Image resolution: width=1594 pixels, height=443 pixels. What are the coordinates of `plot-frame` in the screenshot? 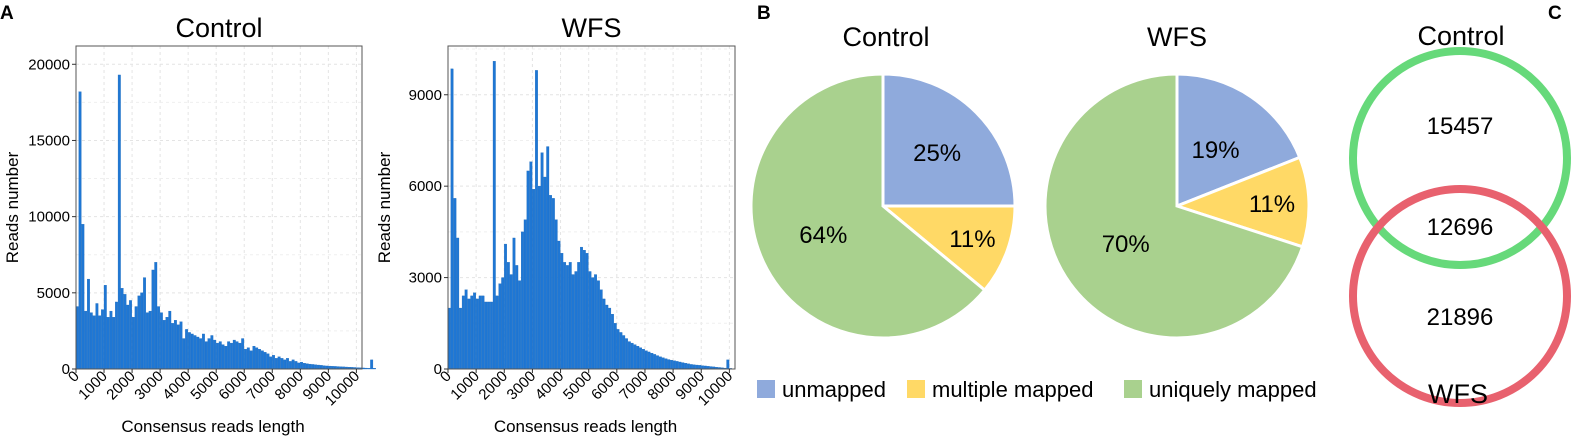 It's located at (591, 207).